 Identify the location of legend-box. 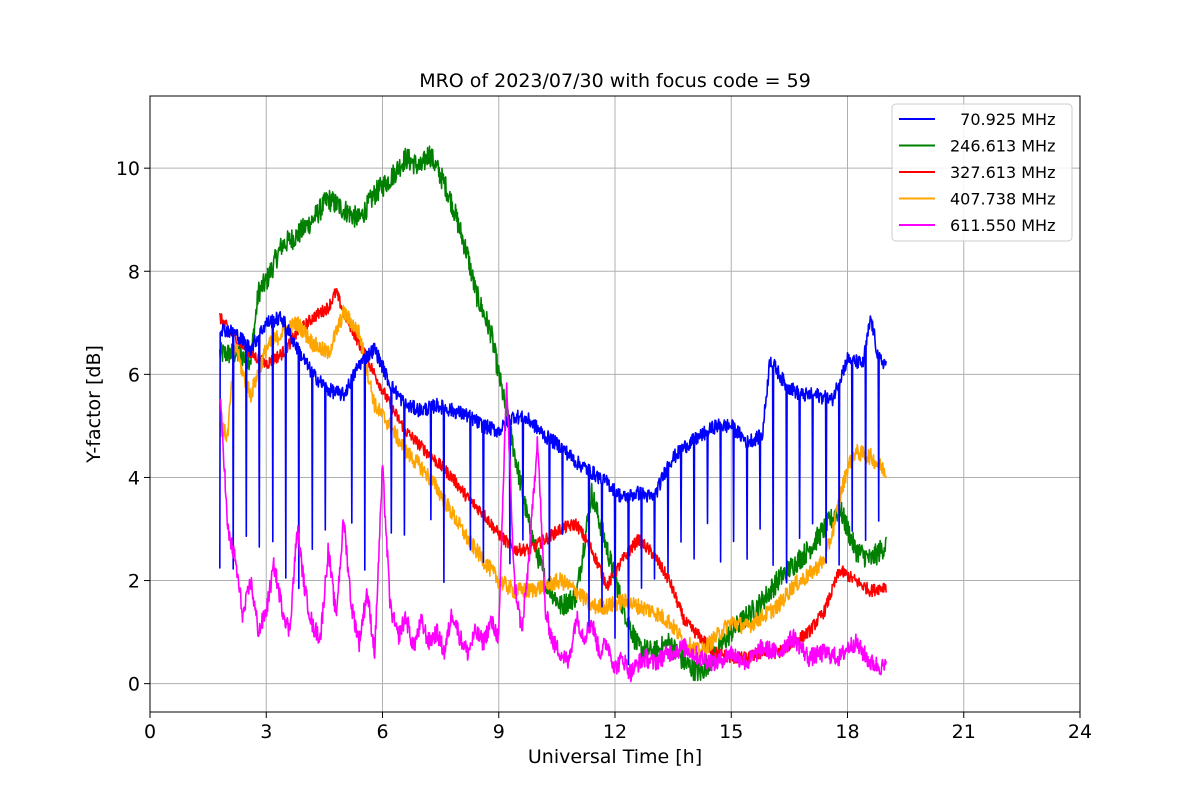
(982, 172).